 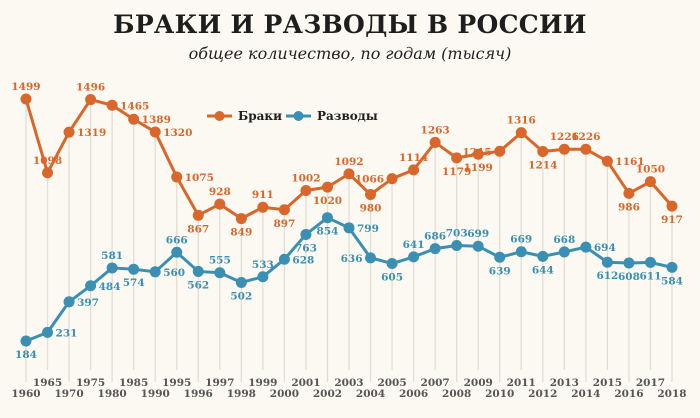 What do you see at coordinates (651, 276) in the screenshot?
I see `data-label-divorces: 611` at bounding box center [651, 276].